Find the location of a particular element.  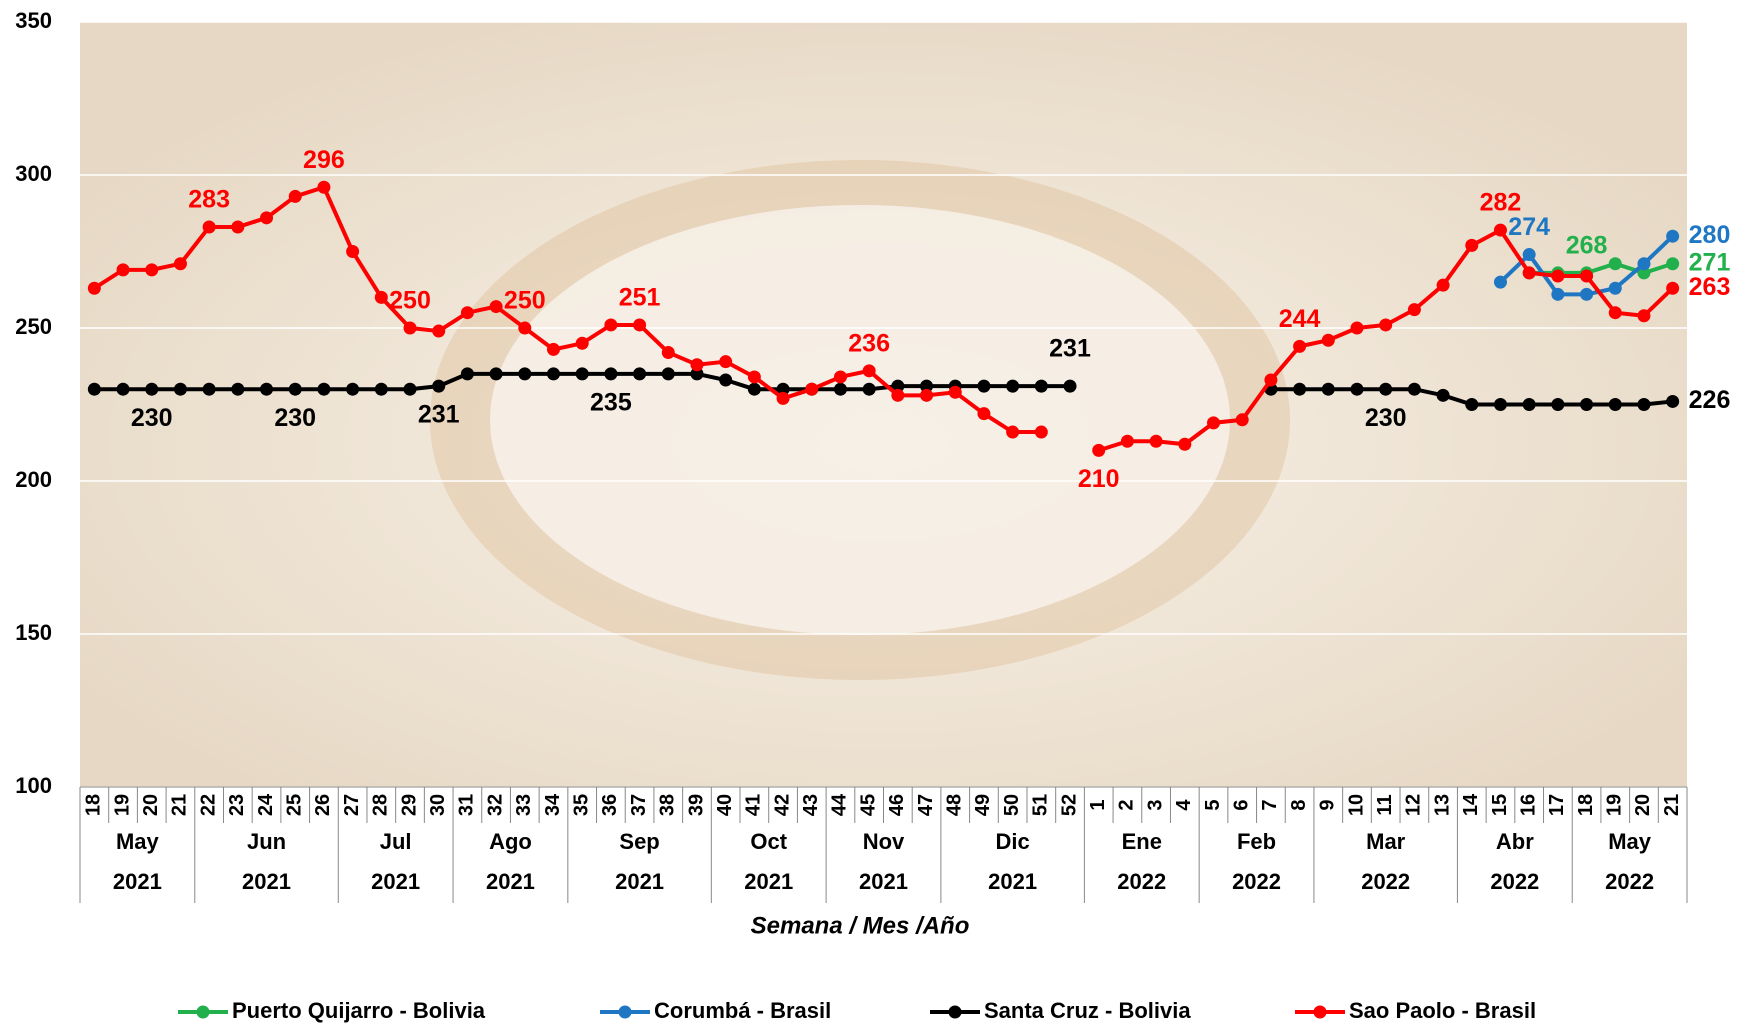

y-tick-label: 150 is located at coordinates (33, 632).